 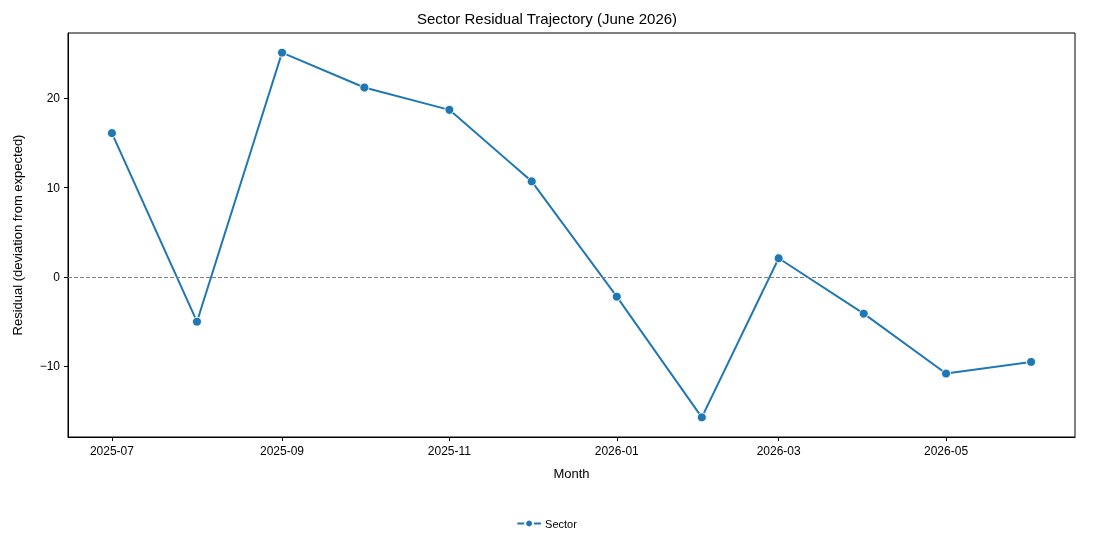 What do you see at coordinates (571, 473) in the screenshot?
I see `x-axis-title: Month` at bounding box center [571, 473].